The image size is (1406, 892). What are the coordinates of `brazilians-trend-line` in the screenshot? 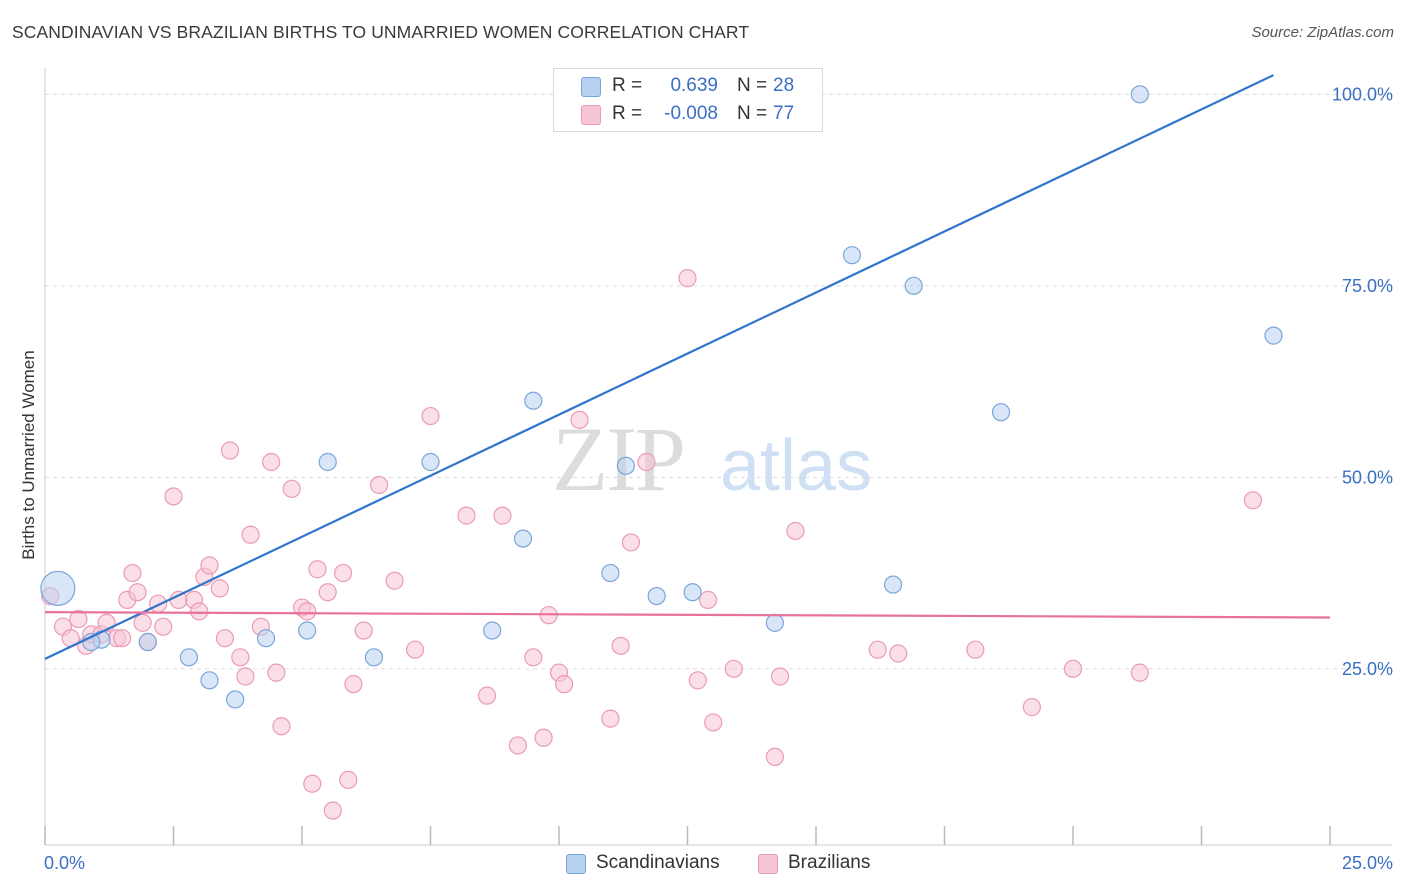 It's located at (687, 615).